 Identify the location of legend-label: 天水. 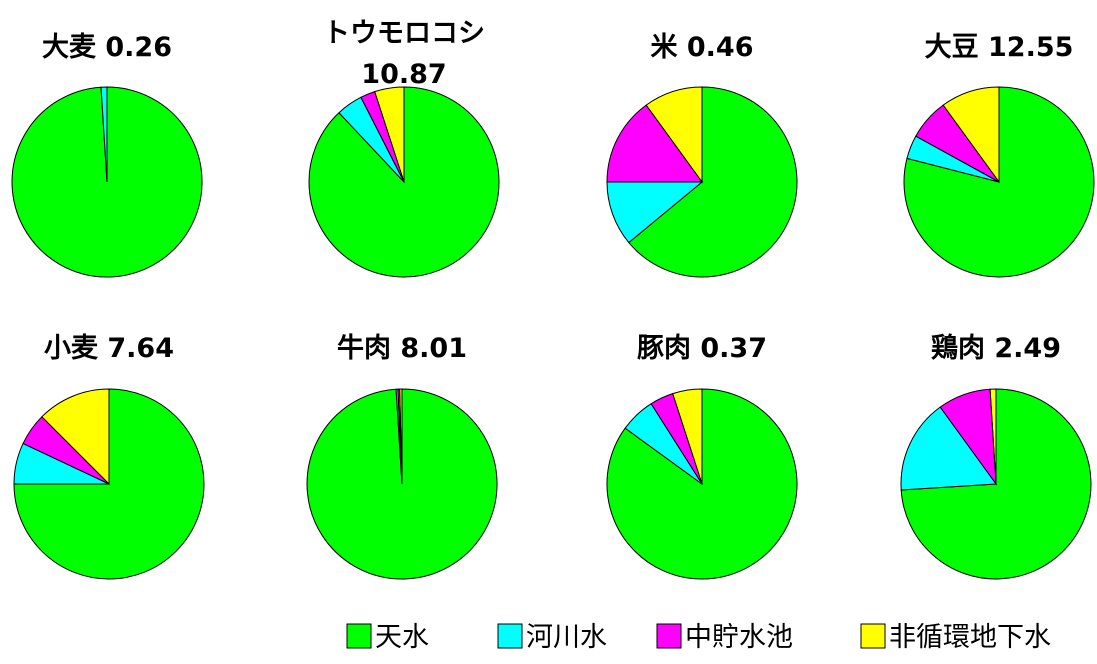
(402, 637).